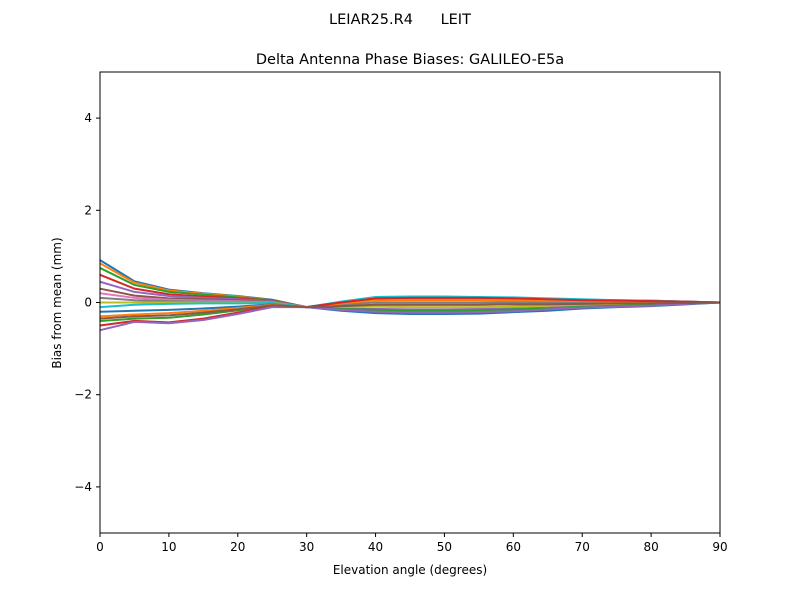 The width and height of the screenshot is (800, 604). I want to click on series-group, so click(410, 295).